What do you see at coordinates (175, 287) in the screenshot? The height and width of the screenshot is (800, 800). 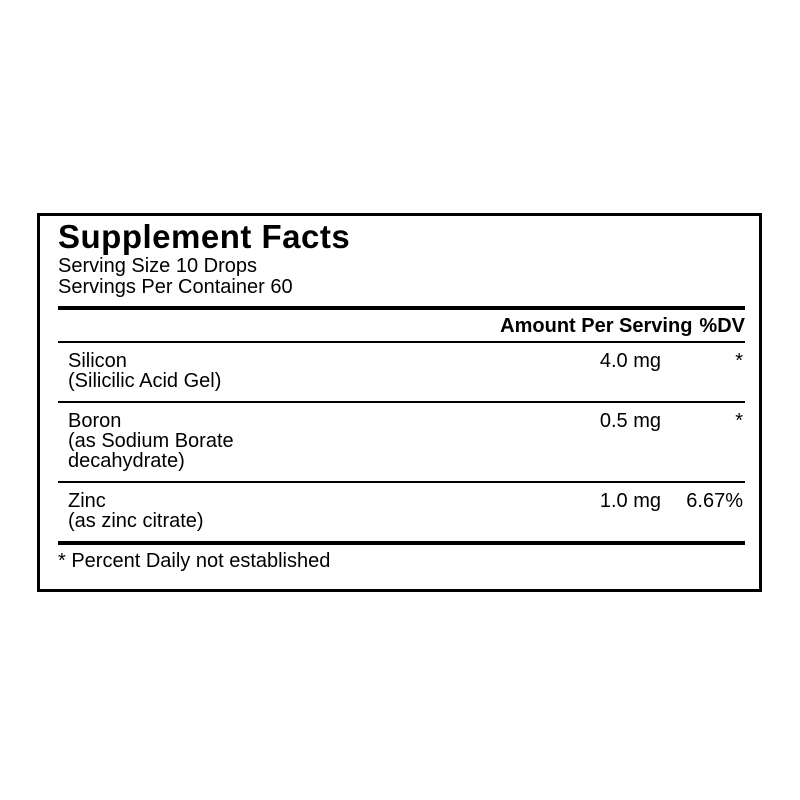 I see `servings-per-container: Servings Per Container 60` at bounding box center [175, 287].